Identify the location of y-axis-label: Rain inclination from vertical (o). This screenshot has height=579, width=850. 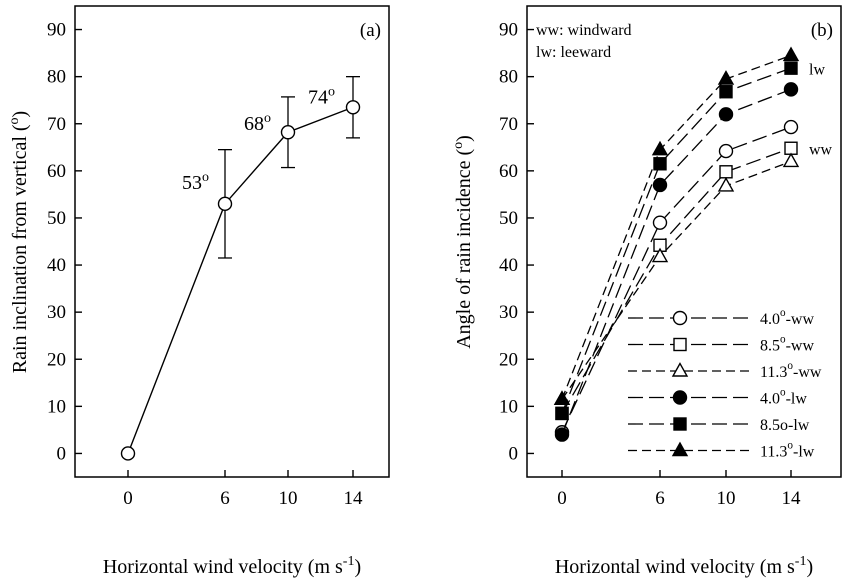
(19, 242).